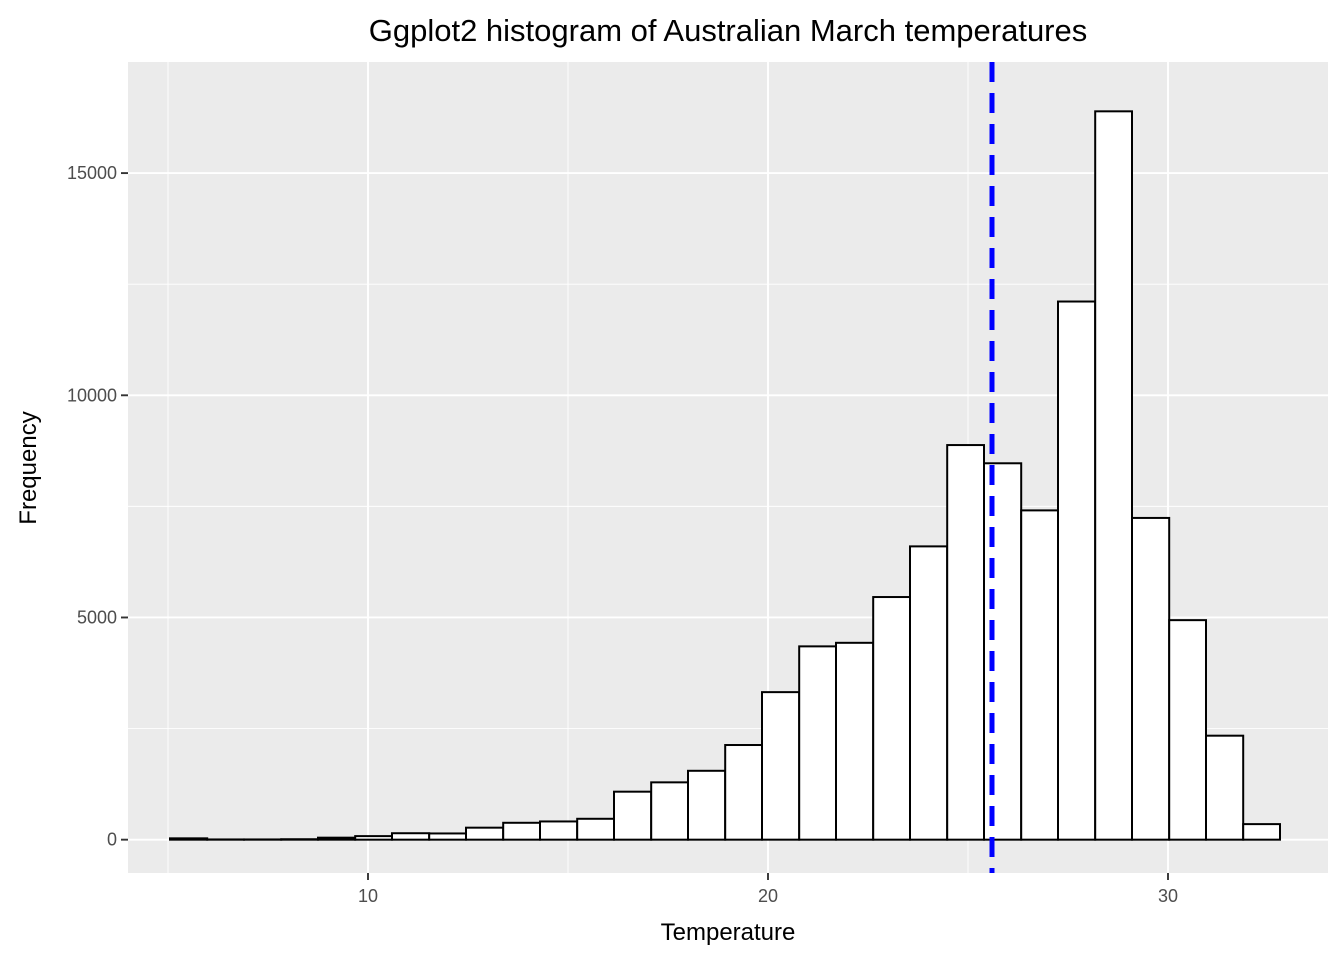 The width and height of the screenshot is (1344, 960). Describe the element at coordinates (368, 896) in the screenshot. I see `x-tick-label: 10` at that location.